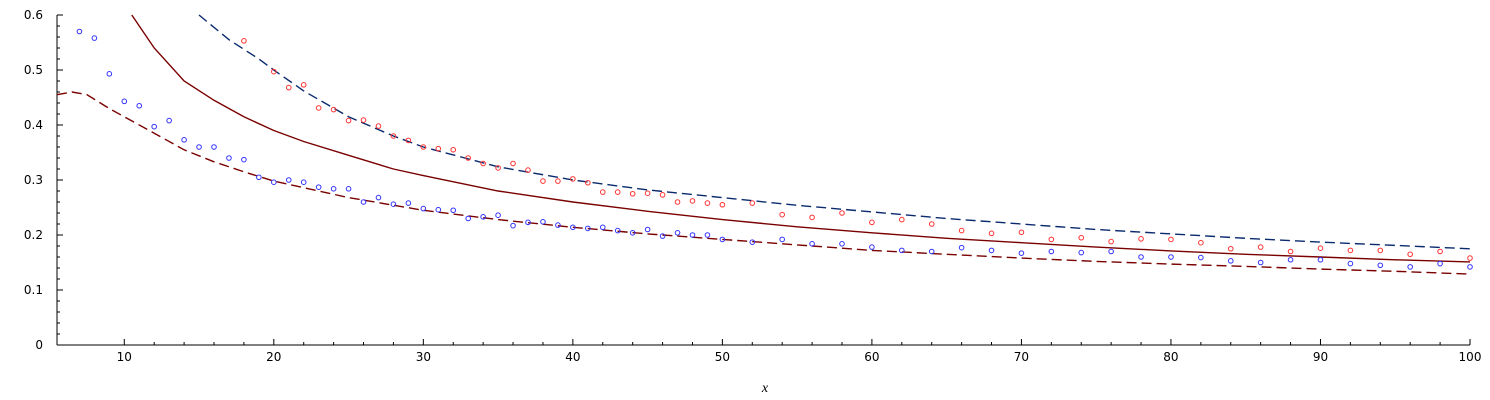 This screenshot has height=400, width=1490. Describe the element at coordinates (33, 15) in the screenshot. I see `y-tick-label: 0.6` at that location.